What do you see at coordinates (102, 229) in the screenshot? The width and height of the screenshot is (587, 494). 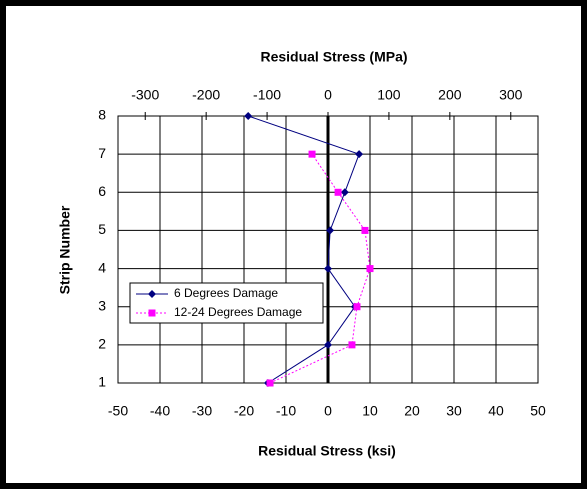 I see `y-tick-label: 5` at bounding box center [102, 229].